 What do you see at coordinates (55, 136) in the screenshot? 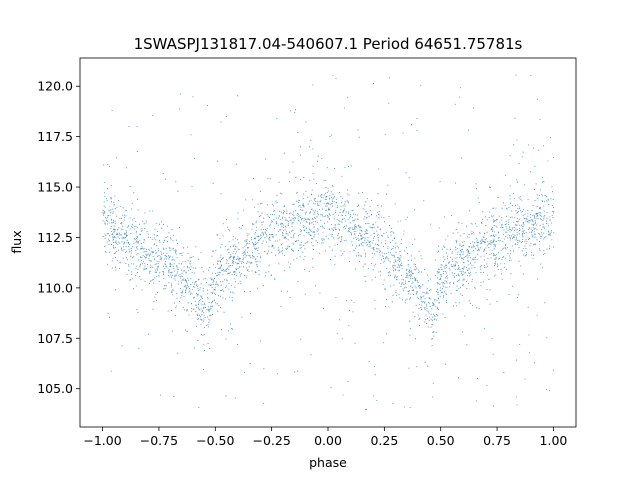
I see `y-tick-label: 117.5` at bounding box center [55, 136].